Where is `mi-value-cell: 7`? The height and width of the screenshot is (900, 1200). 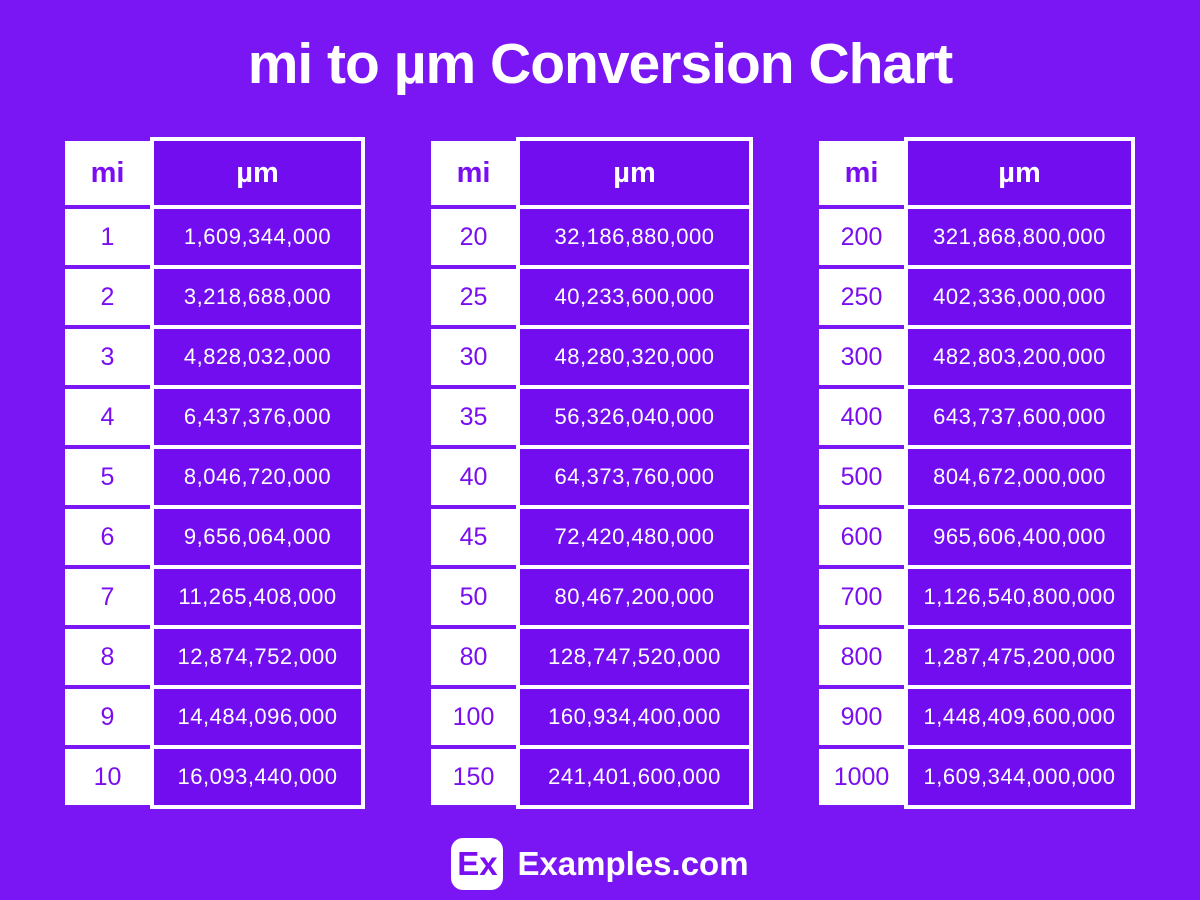 mi-value-cell: 7 is located at coordinates (107, 597).